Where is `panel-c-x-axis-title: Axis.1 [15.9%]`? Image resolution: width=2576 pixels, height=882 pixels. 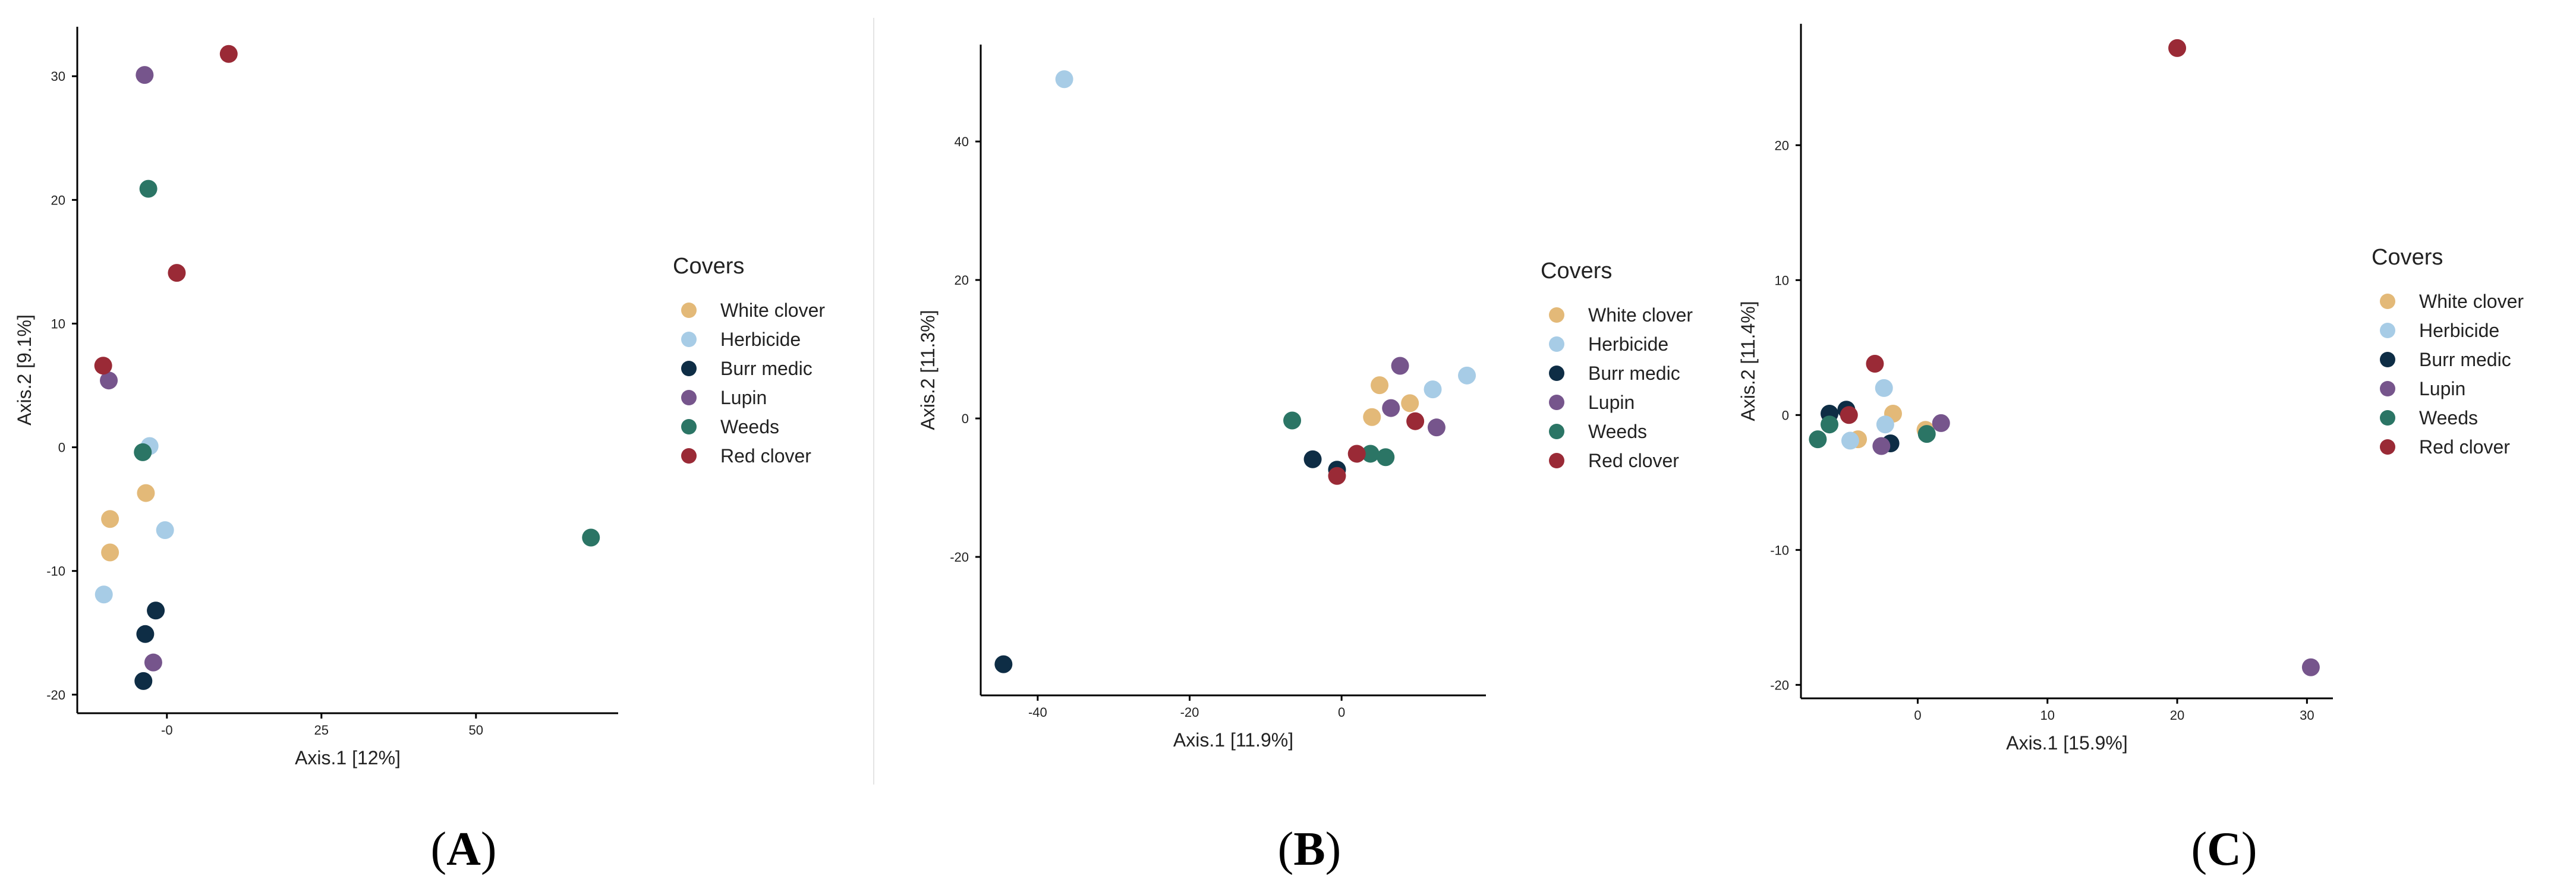 panel-c-x-axis-title: Axis.1 [15.9%] is located at coordinates (2067, 743).